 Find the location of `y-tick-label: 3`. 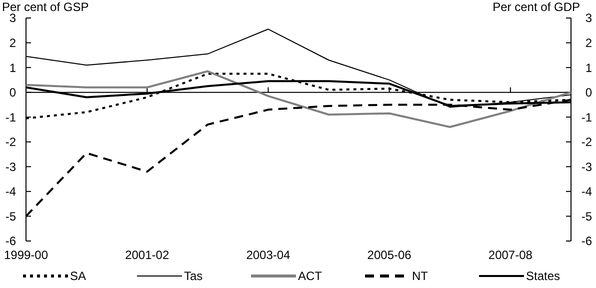

y-tick-label: 3 is located at coordinates (12, 18).